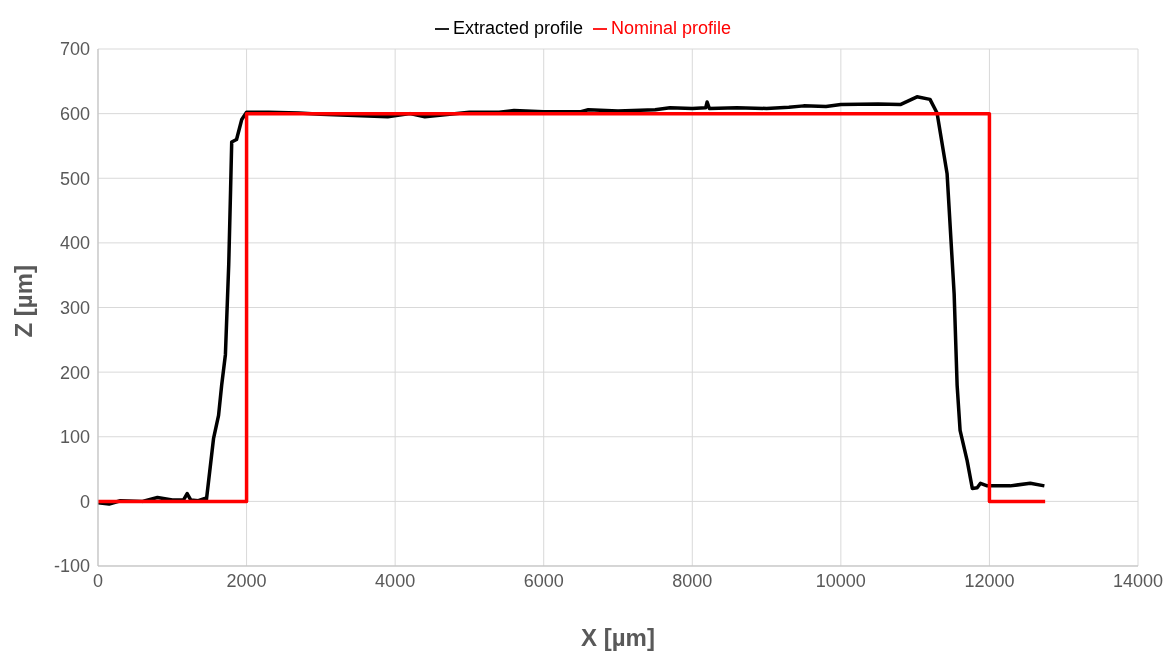  Describe the element at coordinates (74, 307) in the screenshot. I see `y-tick-label: 300` at that location.